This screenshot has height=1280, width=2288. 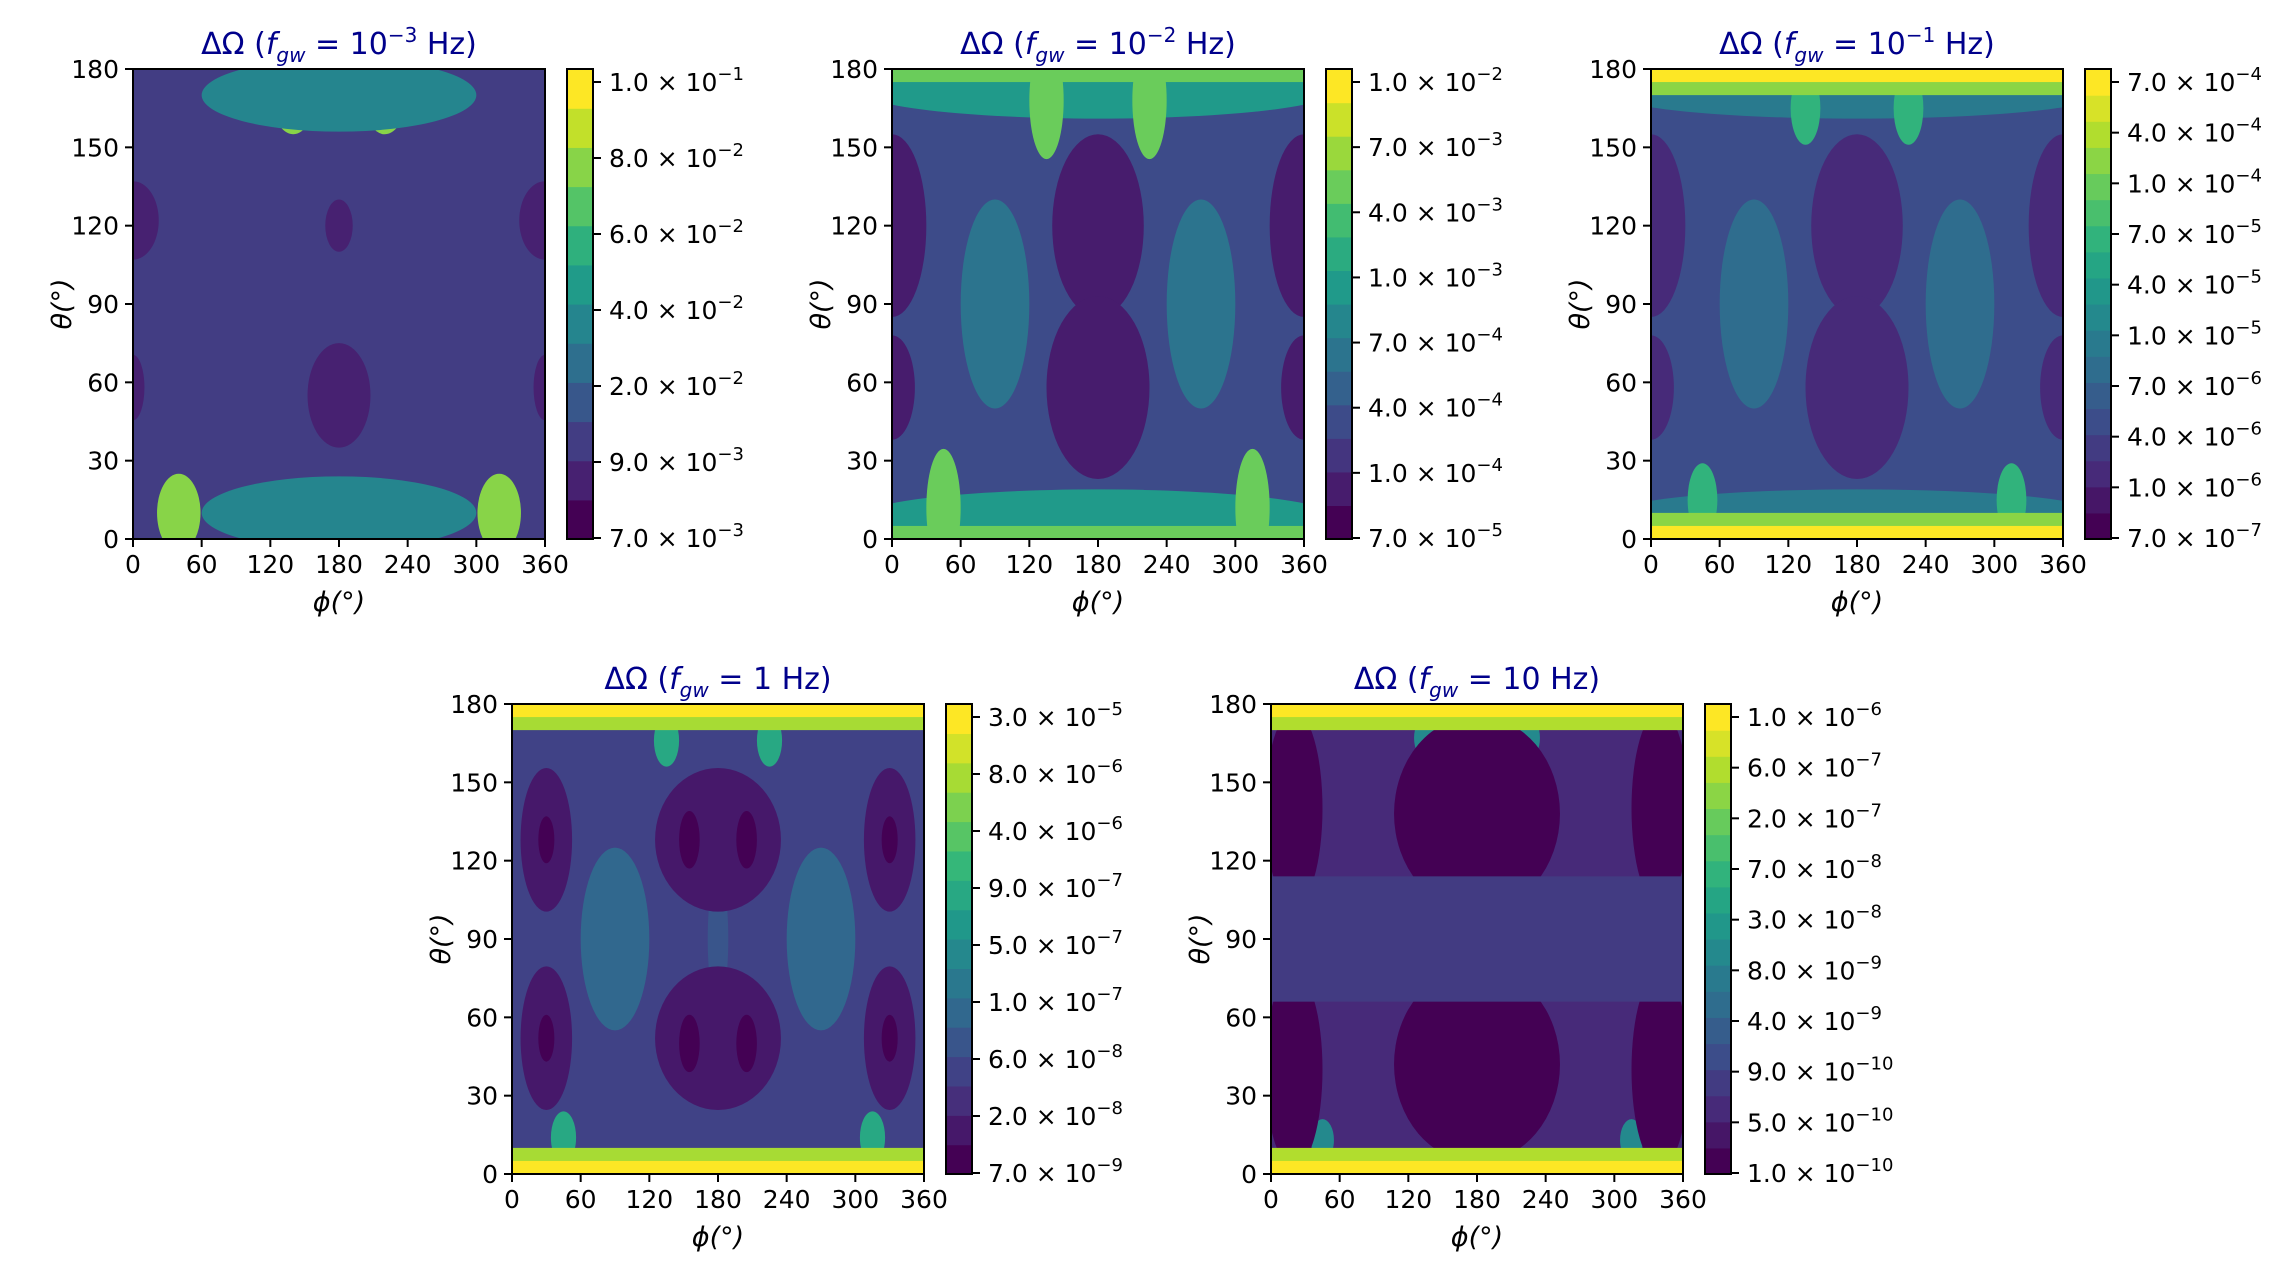 I want to click on contour-background, so click(x=339, y=304).